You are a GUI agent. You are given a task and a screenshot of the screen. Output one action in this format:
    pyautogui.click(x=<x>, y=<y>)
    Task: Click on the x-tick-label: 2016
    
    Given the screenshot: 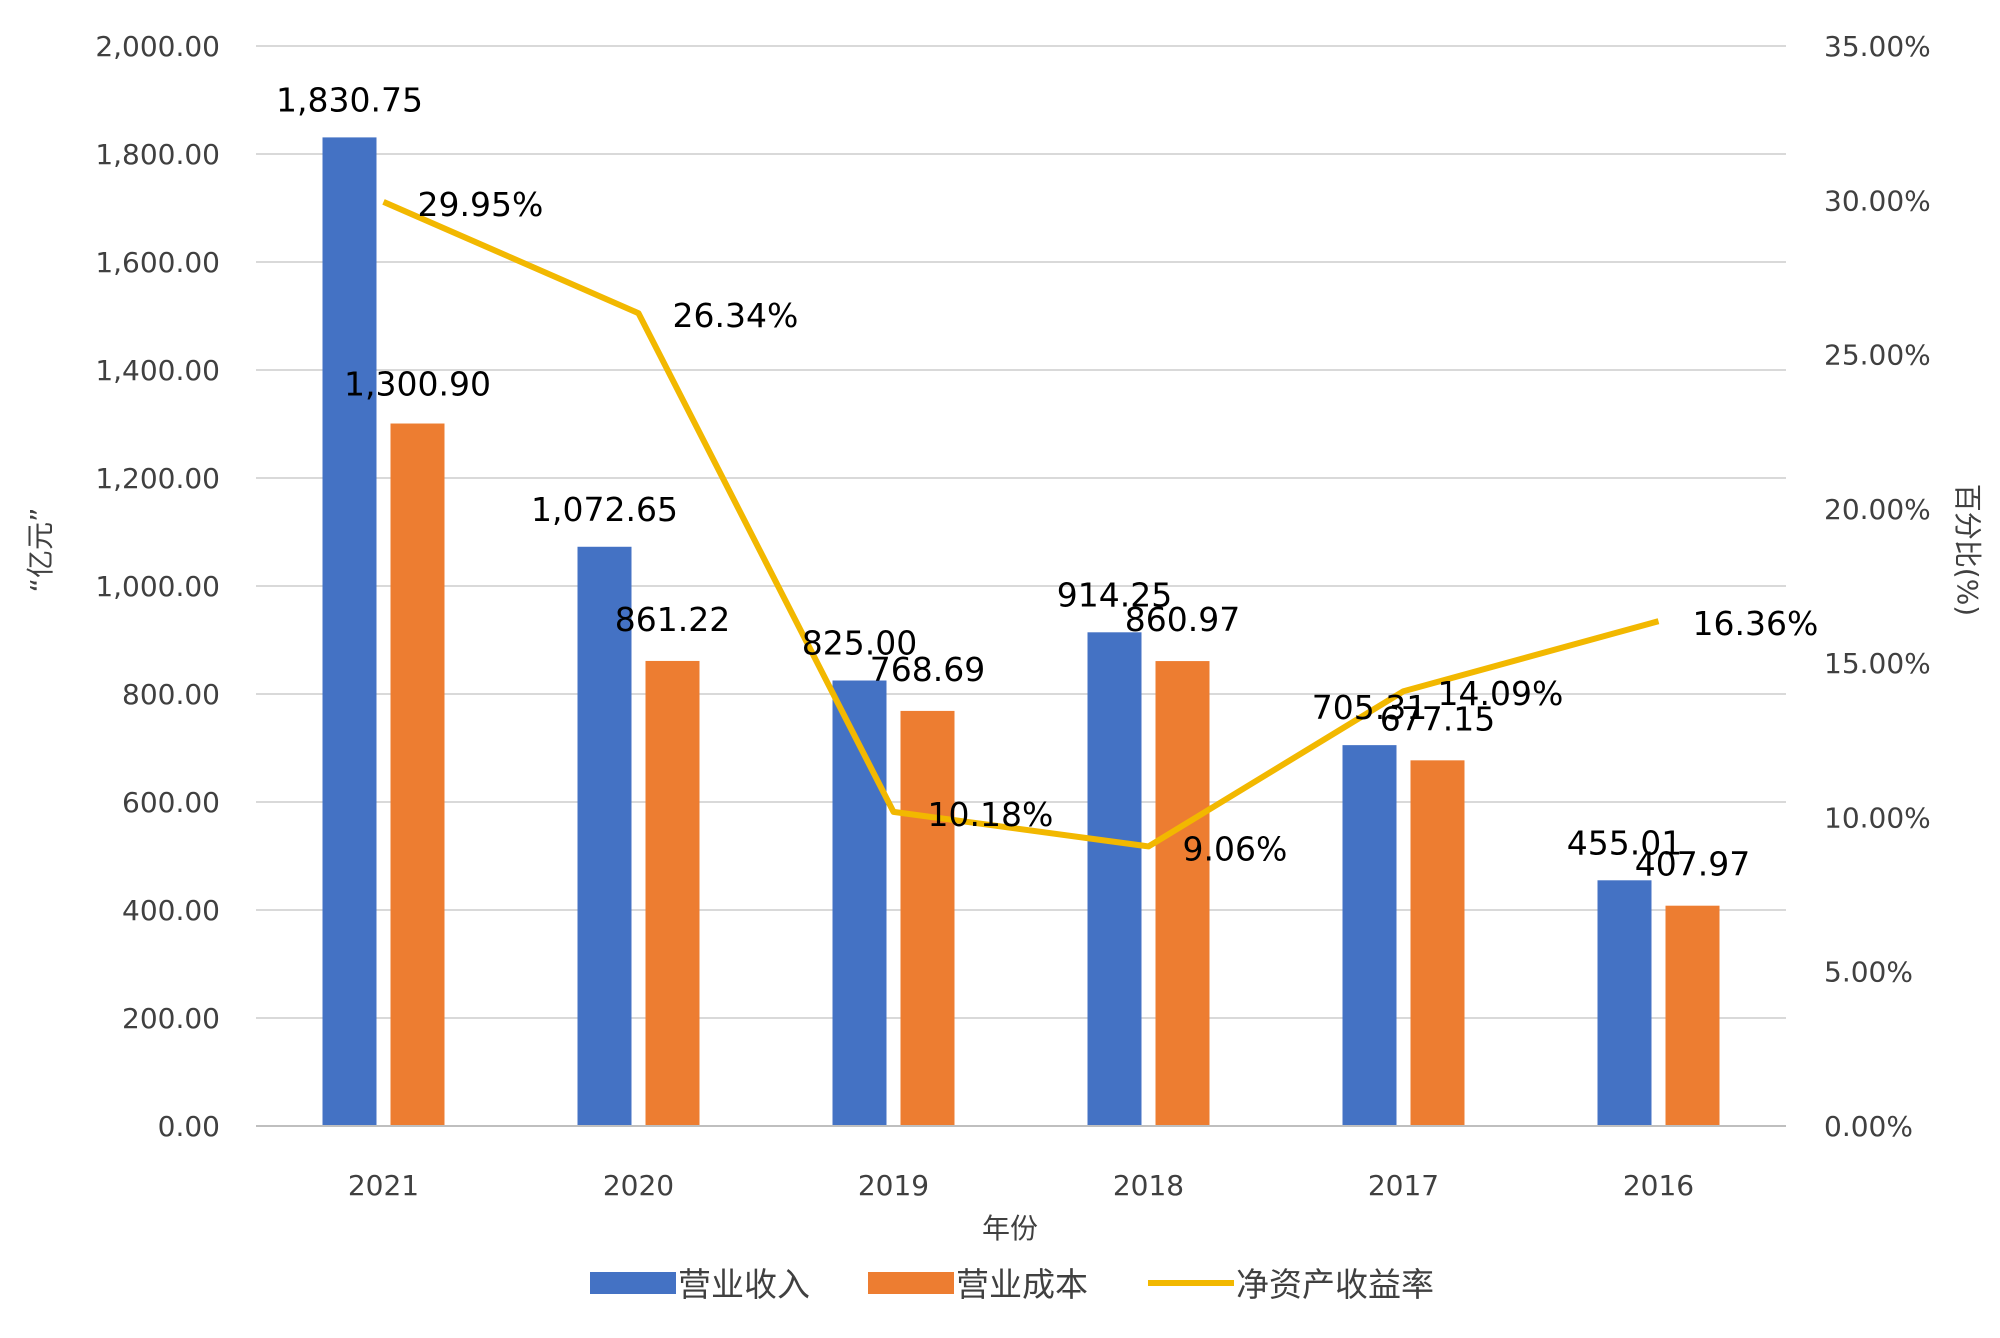 What is the action you would take?
    pyautogui.click(x=1658, y=1185)
    